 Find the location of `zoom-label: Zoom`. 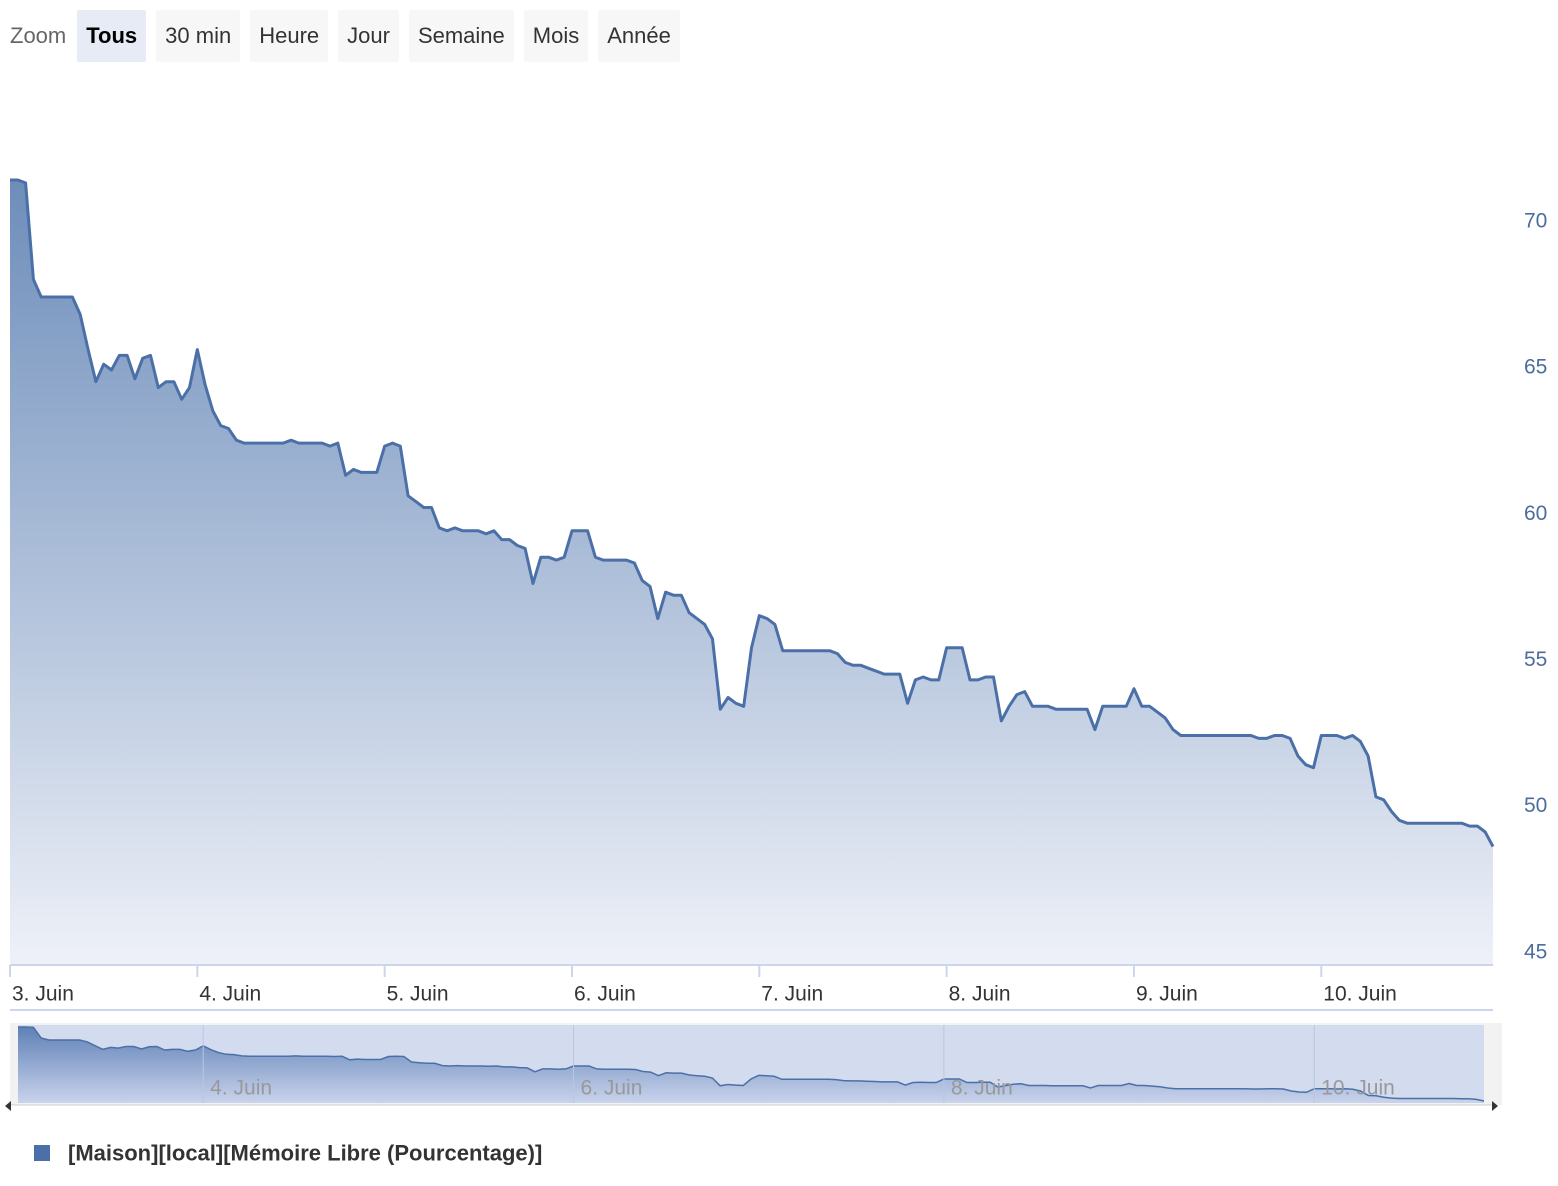

zoom-label: Zoom is located at coordinates (38, 35).